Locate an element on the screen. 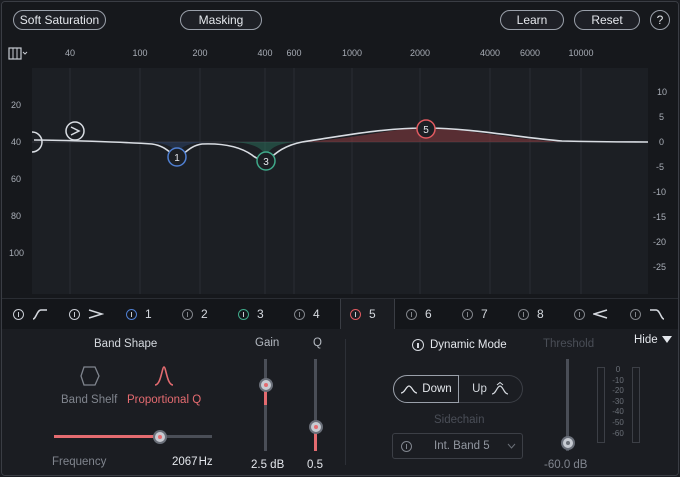 The image size is (680, 477). frequency-value: 2067Hz is located at coordinates (192, 462).